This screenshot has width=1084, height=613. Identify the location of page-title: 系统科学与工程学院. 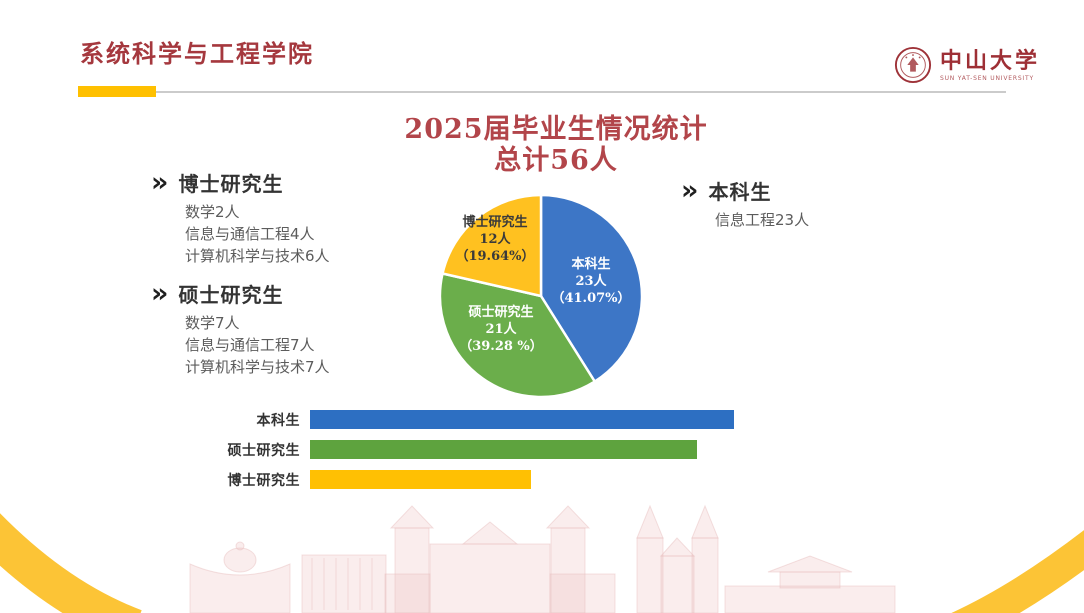
(197, 53).